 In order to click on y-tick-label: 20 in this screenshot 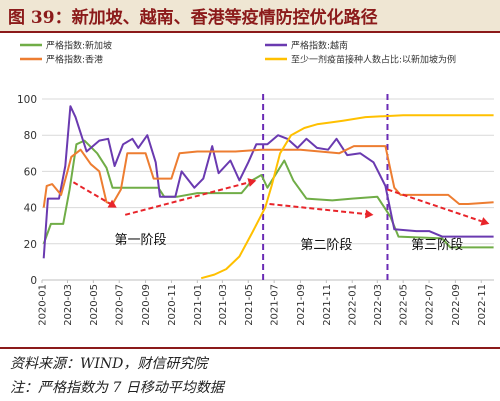, I will do `click(30, 245)`.